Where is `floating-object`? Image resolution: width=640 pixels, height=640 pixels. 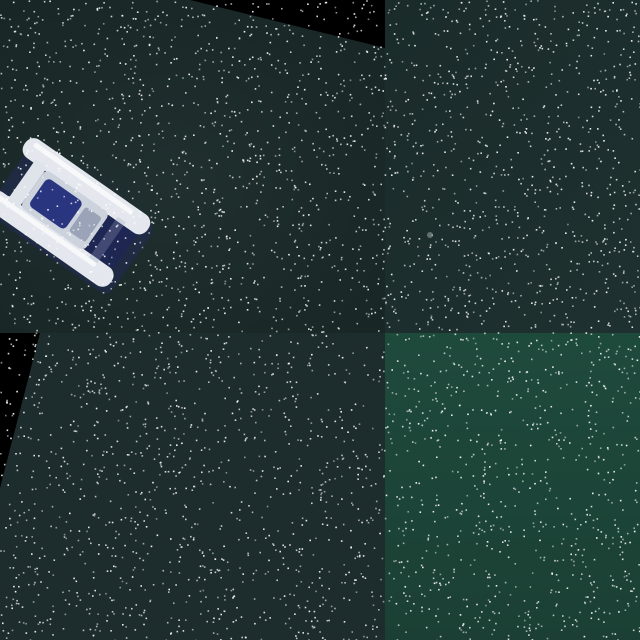 floating-object is located at coordinates (430, 235).